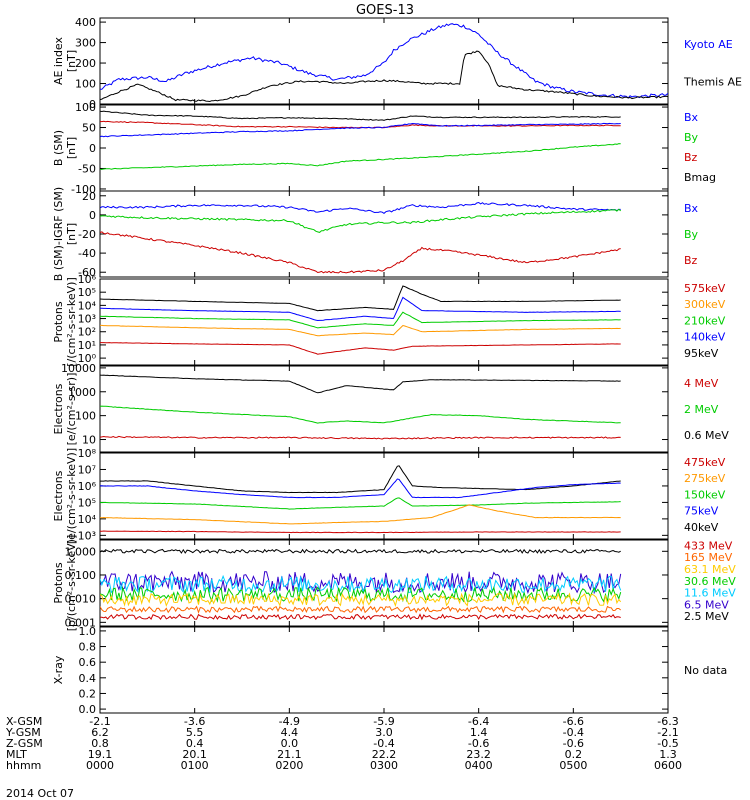 This screenshot has width=750, height=800. What do you see at coordinates (194, 721) in the screenshot?
I see `orbit-value: -3.6` at bounding box center [194, 721].